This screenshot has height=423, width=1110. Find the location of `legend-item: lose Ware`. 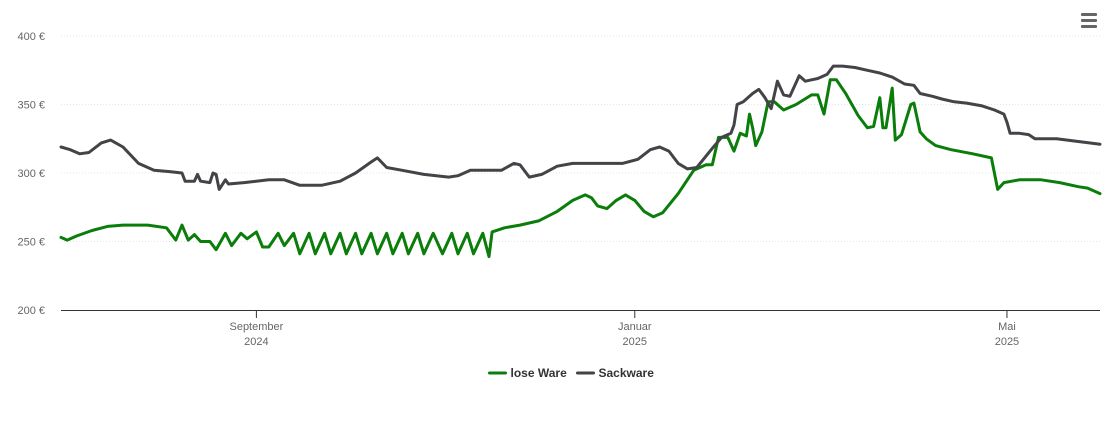

legend-item: lose Ware is located at coordinates (528, 373).